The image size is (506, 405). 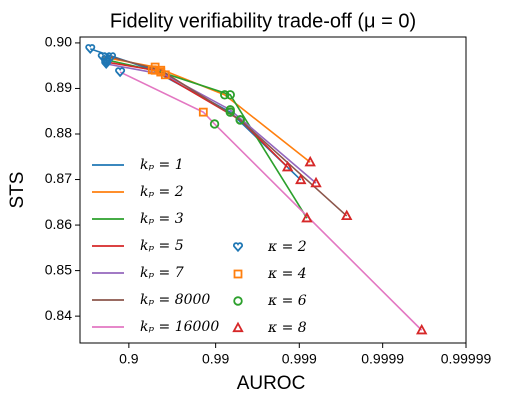 I want to click on legend-label: kₚ = 5, so click(x=162, y=246).